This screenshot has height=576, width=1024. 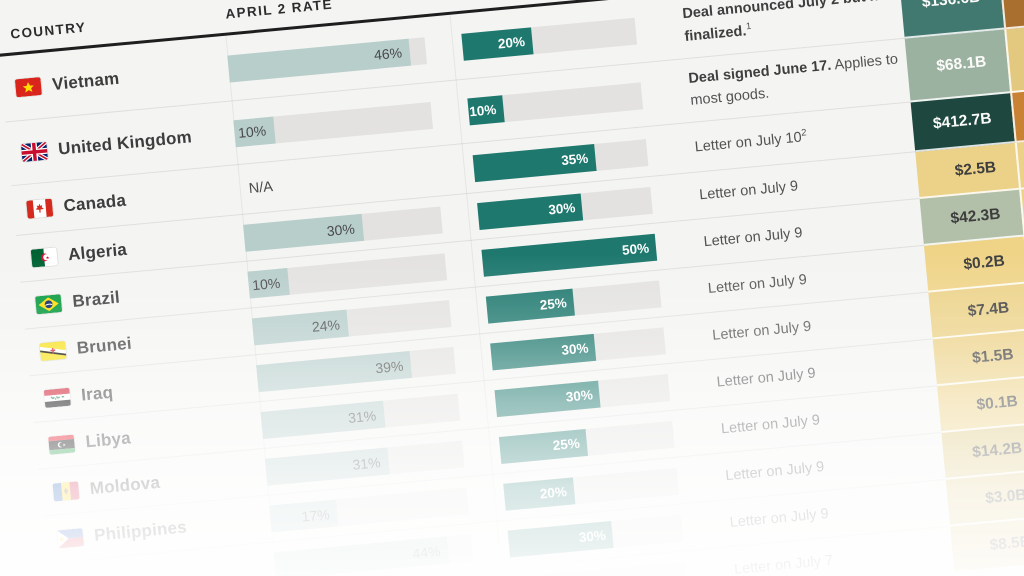 I want to click on trade-value-cell: $0.1B, so click(x=980, y=405).